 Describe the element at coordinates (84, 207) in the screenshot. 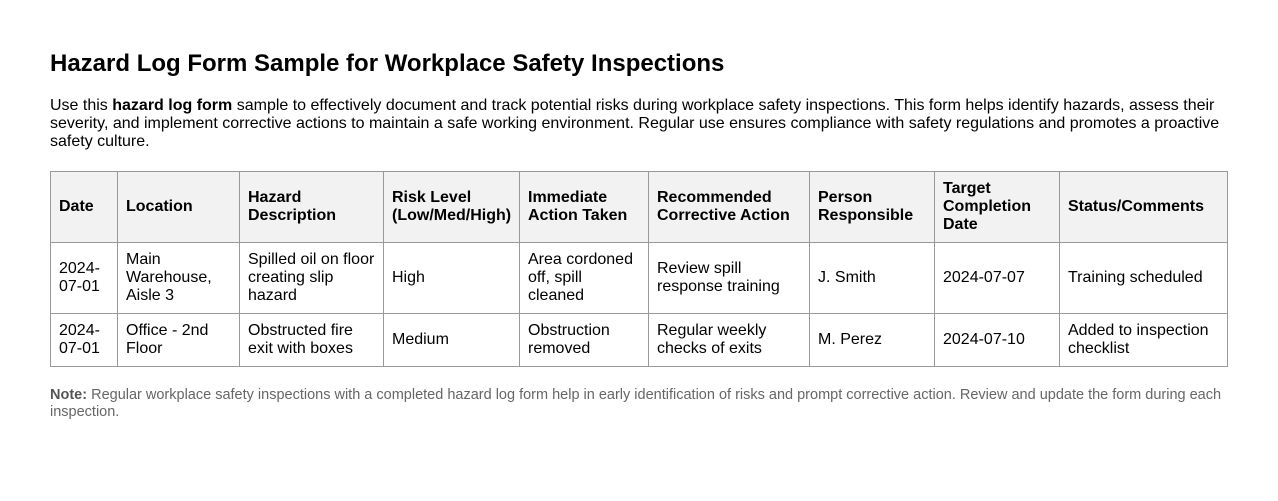

I see `column-header: Date` at that location.